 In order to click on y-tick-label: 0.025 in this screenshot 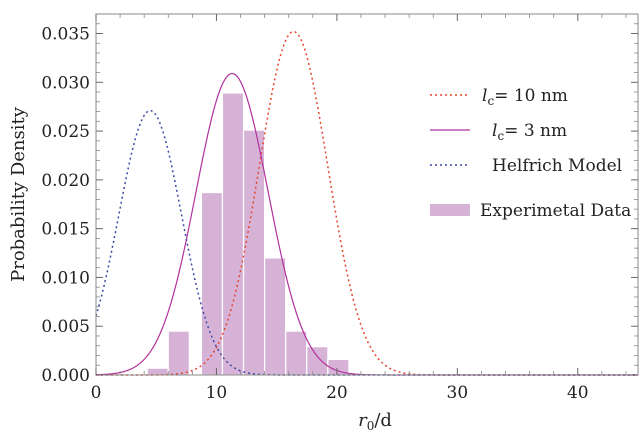, I will do `click(65, 132)`.